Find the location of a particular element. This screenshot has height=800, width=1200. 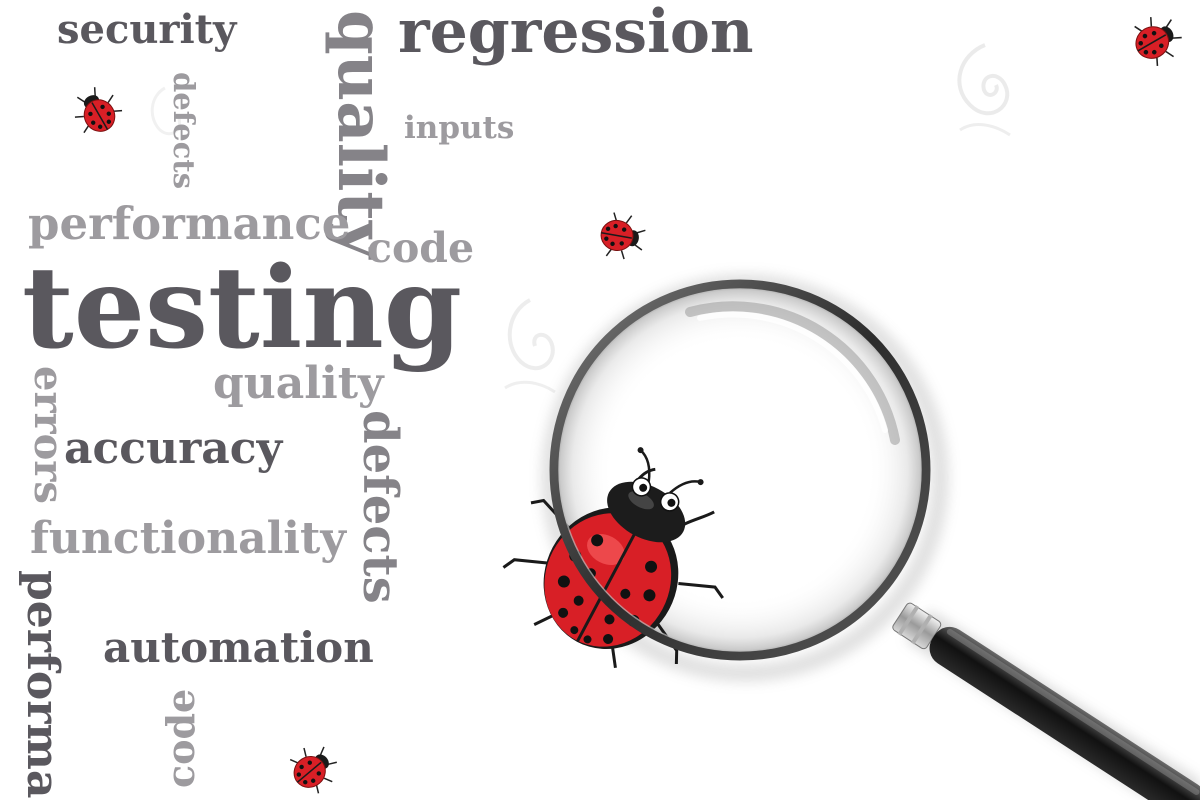

word-regression: regression is located at coordinates (576, 33).